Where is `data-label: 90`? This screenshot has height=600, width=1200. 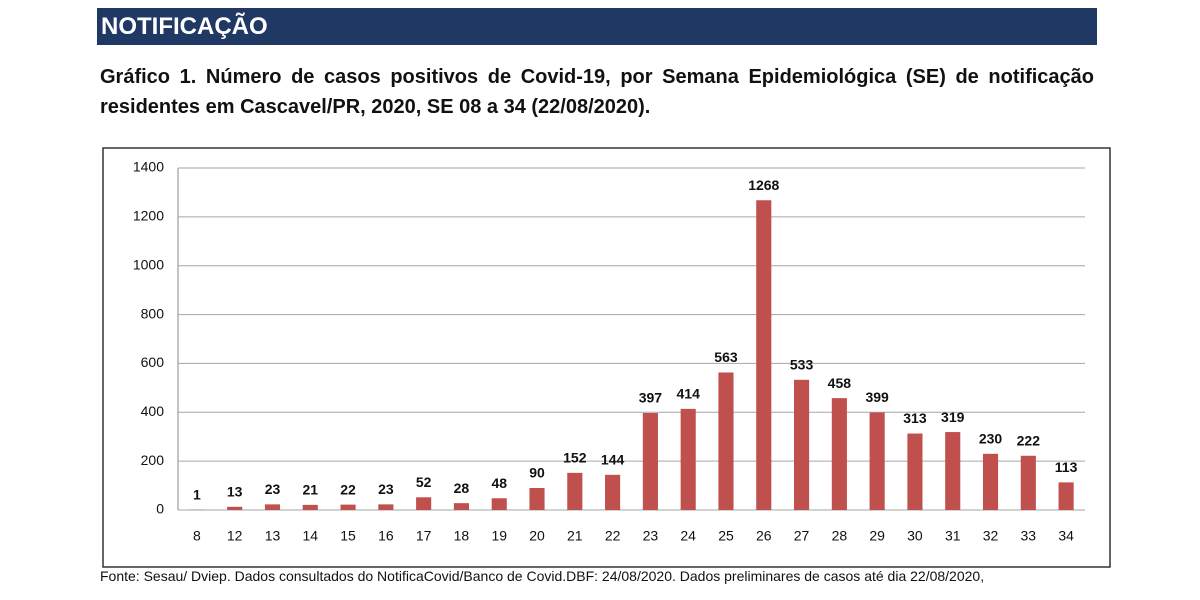
data-label: 90 is located at coordinates (537, 473).